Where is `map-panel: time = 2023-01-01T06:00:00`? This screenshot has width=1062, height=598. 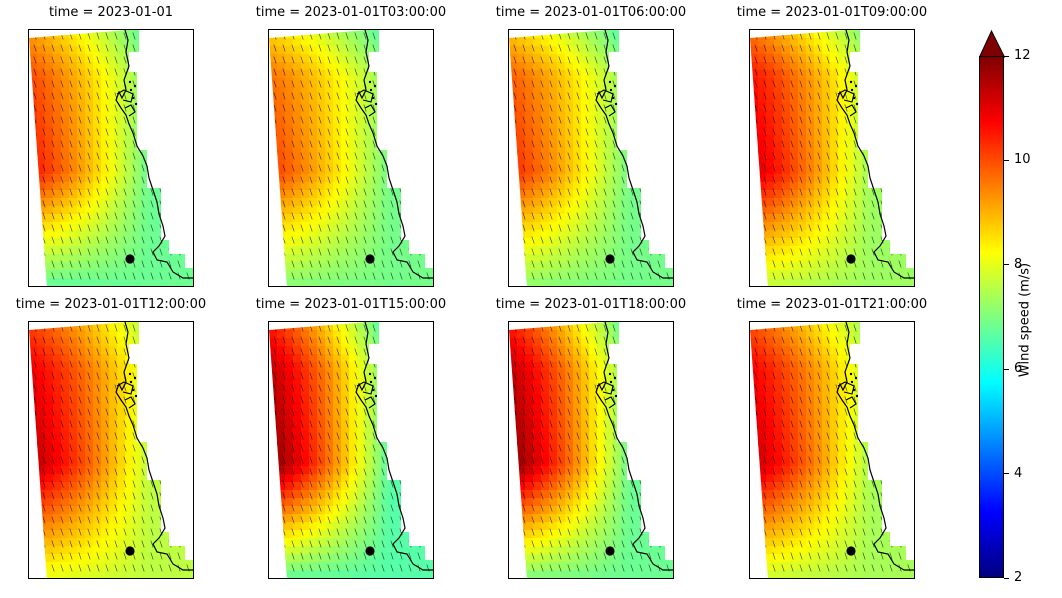 map-panel: time = 2023-01-01T06:00:00 is located at coordinates (591, 146).